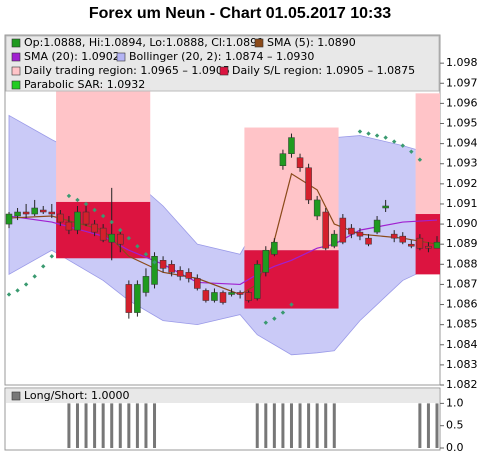 This screenshot has height=457, width=480. What do you see at coordinates (240, 13) in the screenshot?
I see `chart-title: Forex um Neun - Chart 01.05.2017 10:33` at bounding box center [240, 13].